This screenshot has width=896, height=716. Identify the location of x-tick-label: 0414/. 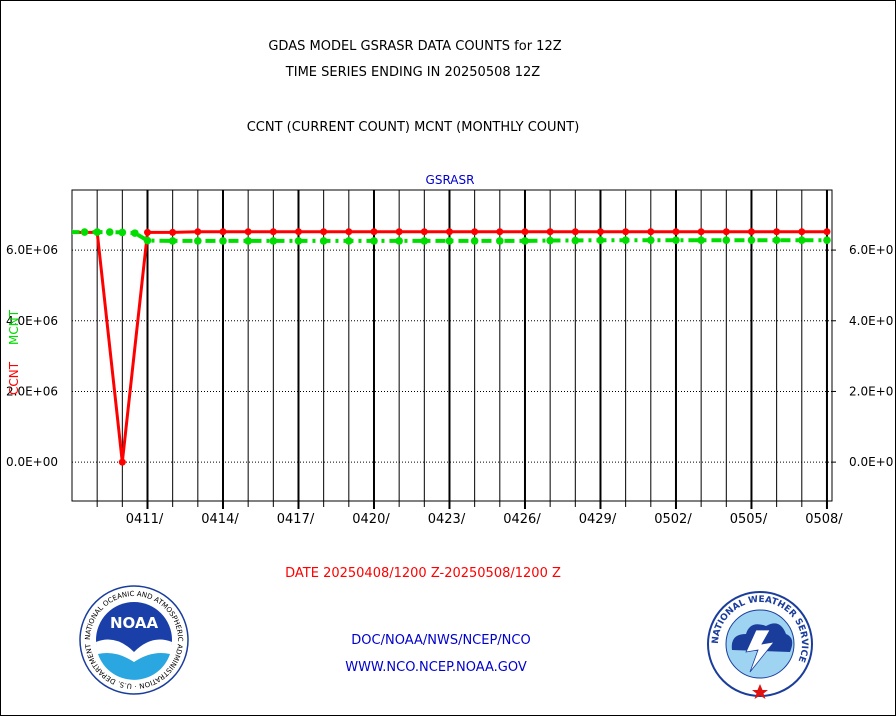
(220, 519).